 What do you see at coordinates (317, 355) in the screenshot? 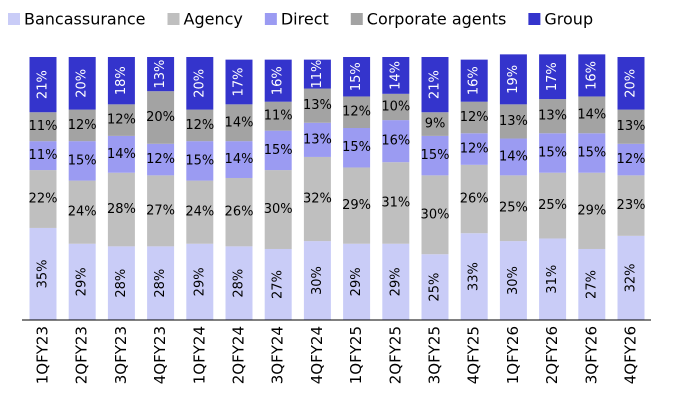
I see `x-tick-label: 4QFY24` at bounding box center [317, 355].